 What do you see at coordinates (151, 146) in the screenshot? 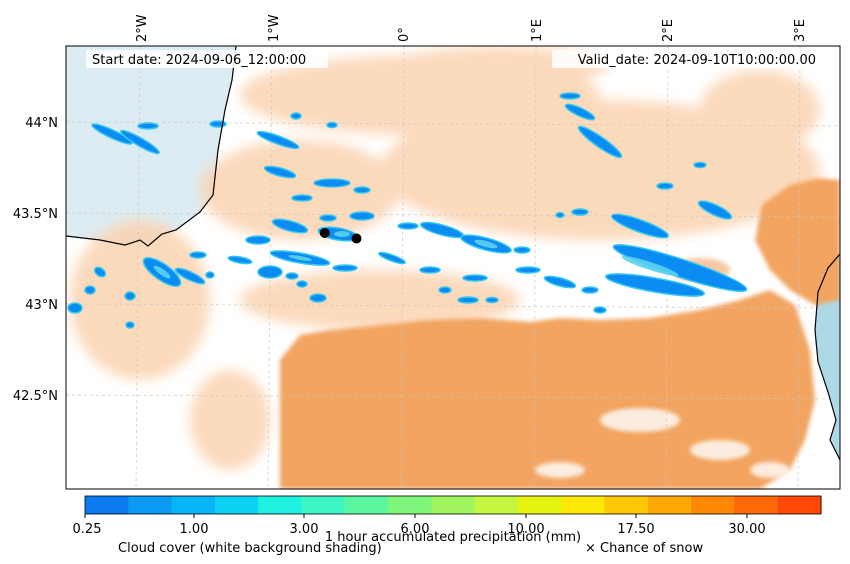
I see `atlantic-coastline` at bounding box center [151, 146].